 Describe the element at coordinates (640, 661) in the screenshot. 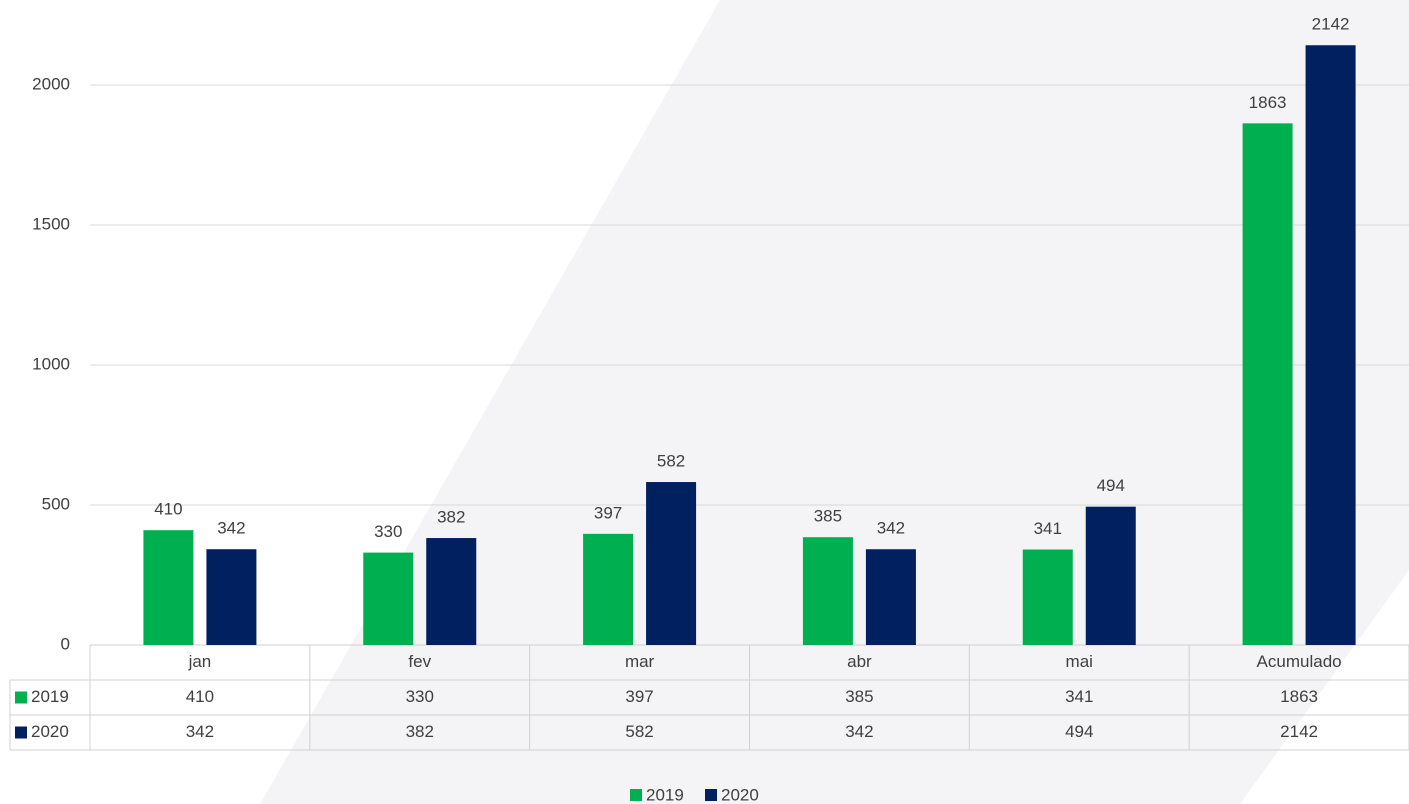

I see `x-tick-label: mar` at that location.